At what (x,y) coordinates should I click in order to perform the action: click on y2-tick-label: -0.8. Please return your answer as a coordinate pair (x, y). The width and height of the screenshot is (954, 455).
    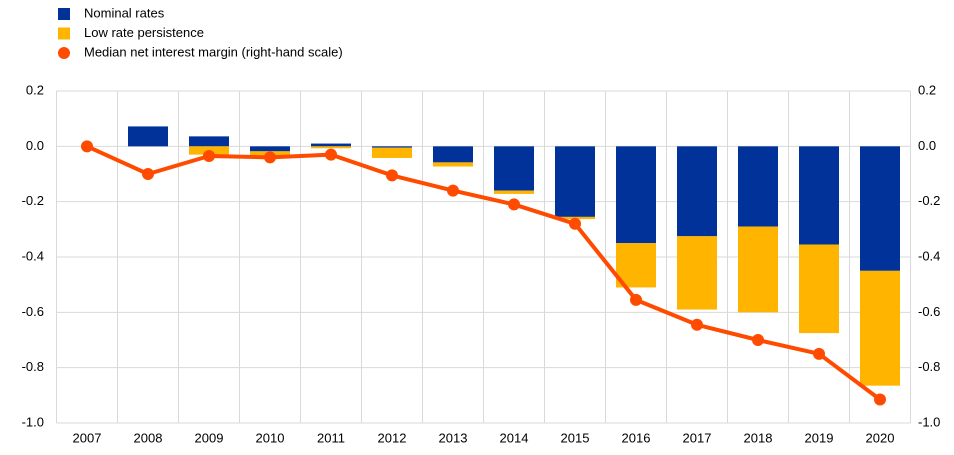
    Looking at the image, I should click on (929, 366).